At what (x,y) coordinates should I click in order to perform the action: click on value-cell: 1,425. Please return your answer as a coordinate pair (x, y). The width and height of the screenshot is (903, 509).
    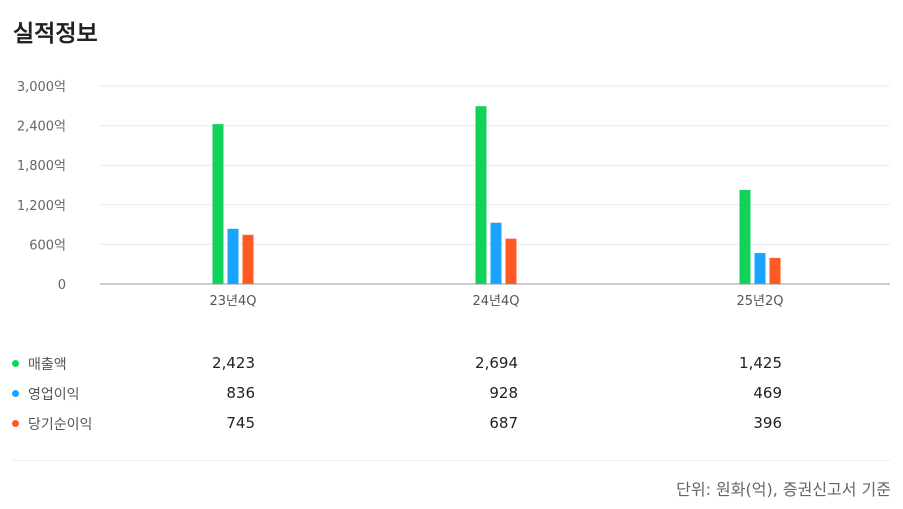
    Looking at the image, I should click on (760, 363).